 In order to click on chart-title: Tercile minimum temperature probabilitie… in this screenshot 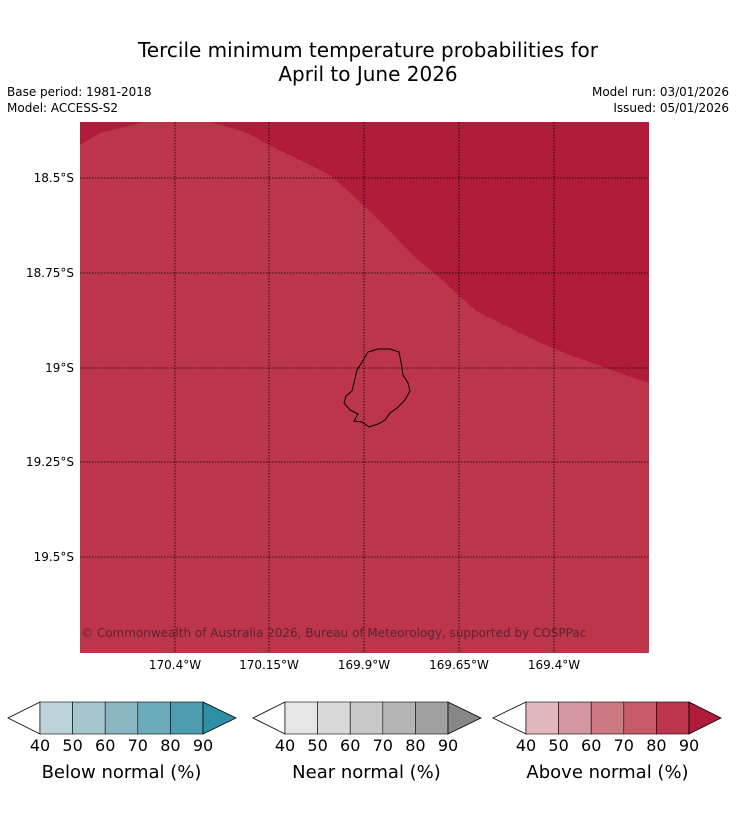, I will do `click(368, 62)`.